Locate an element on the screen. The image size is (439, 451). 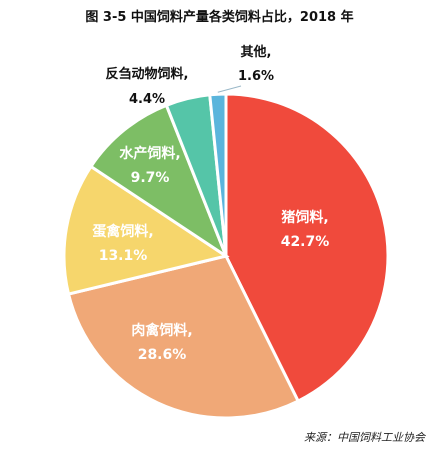
slice-value-label-3: 13.1% is located at coordinates (123, 256).